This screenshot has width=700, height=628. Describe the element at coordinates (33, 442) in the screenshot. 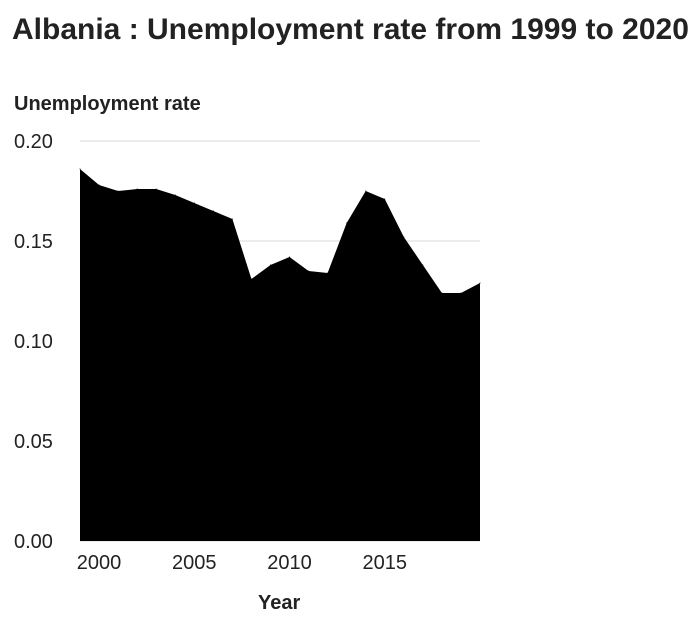

I see `y-tick-label: 0.05` at that location.